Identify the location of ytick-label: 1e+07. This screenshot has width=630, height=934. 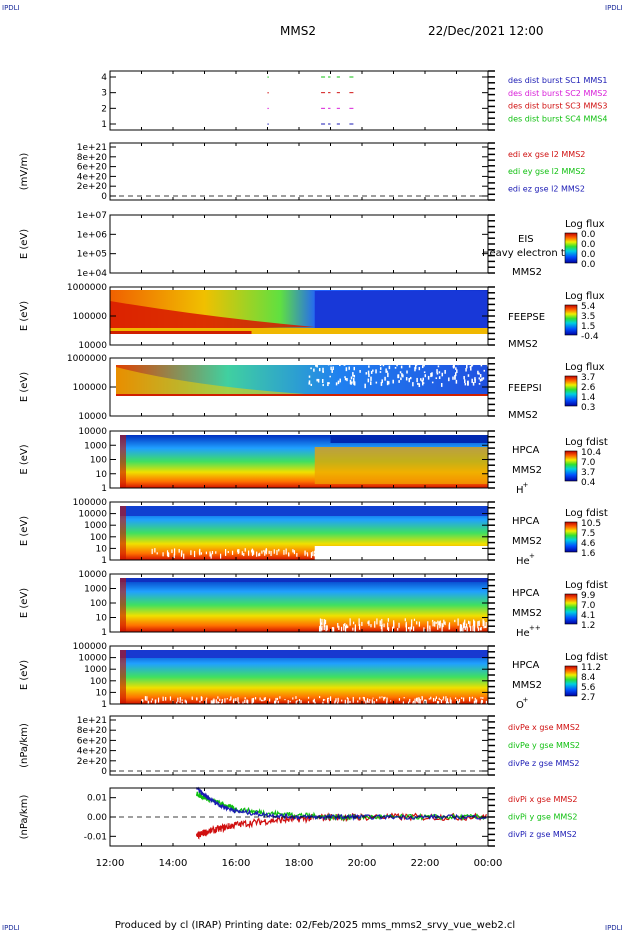
(92, 216).